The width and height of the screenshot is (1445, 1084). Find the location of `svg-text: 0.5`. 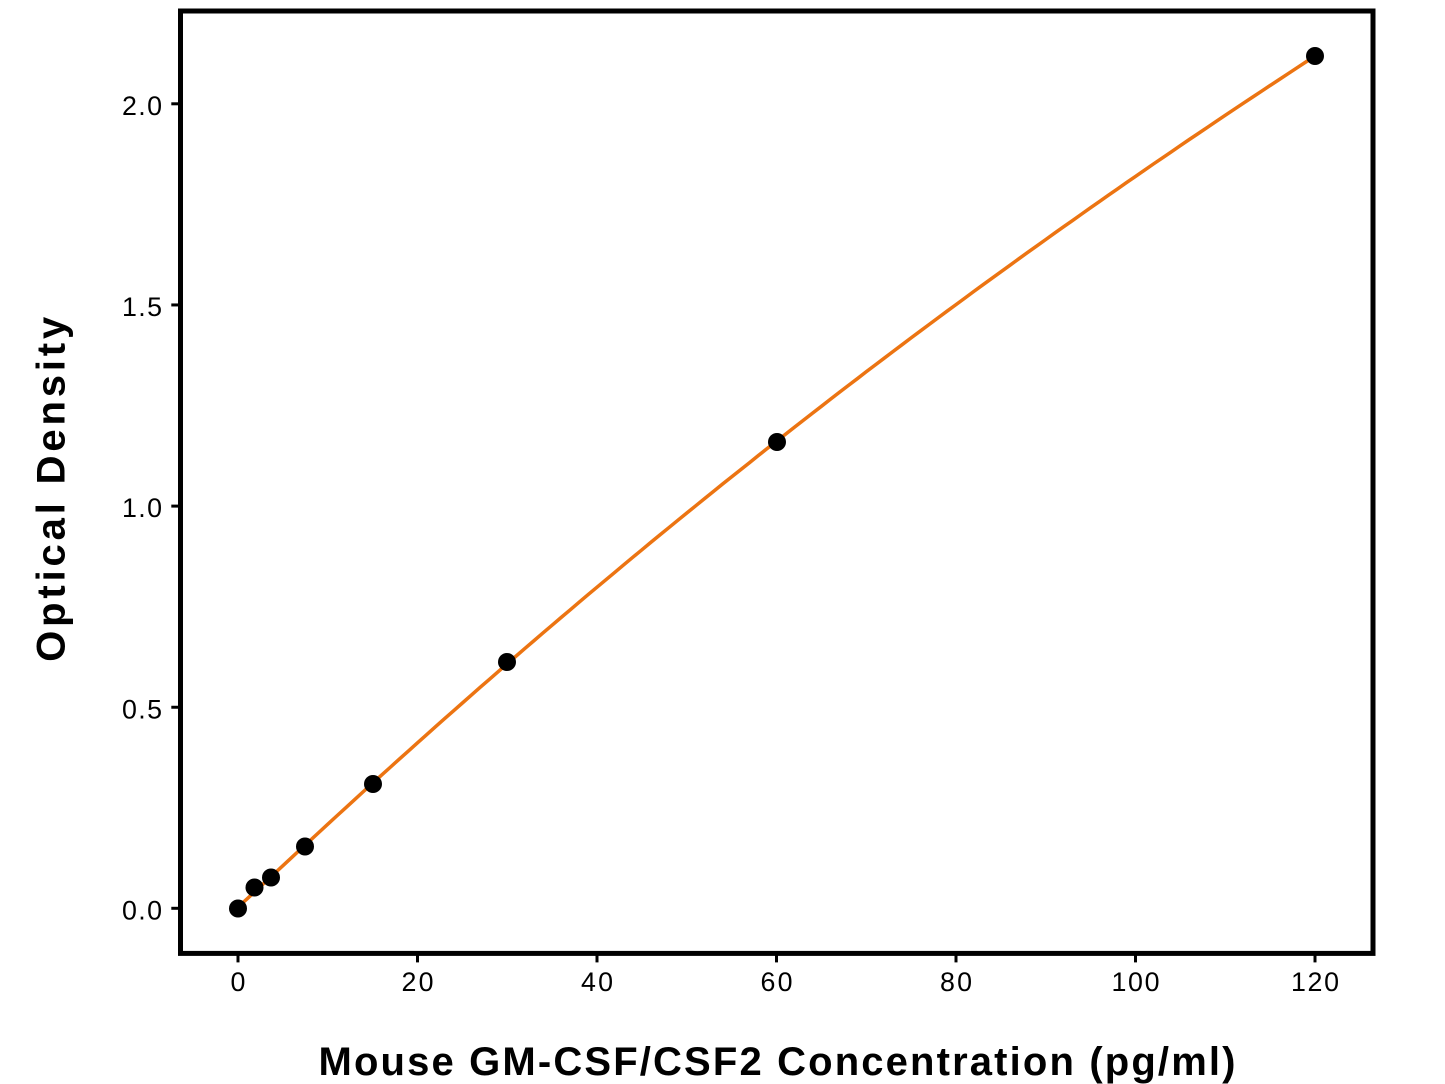

svg-text: 0.5 is located at coordinates (142, 709).